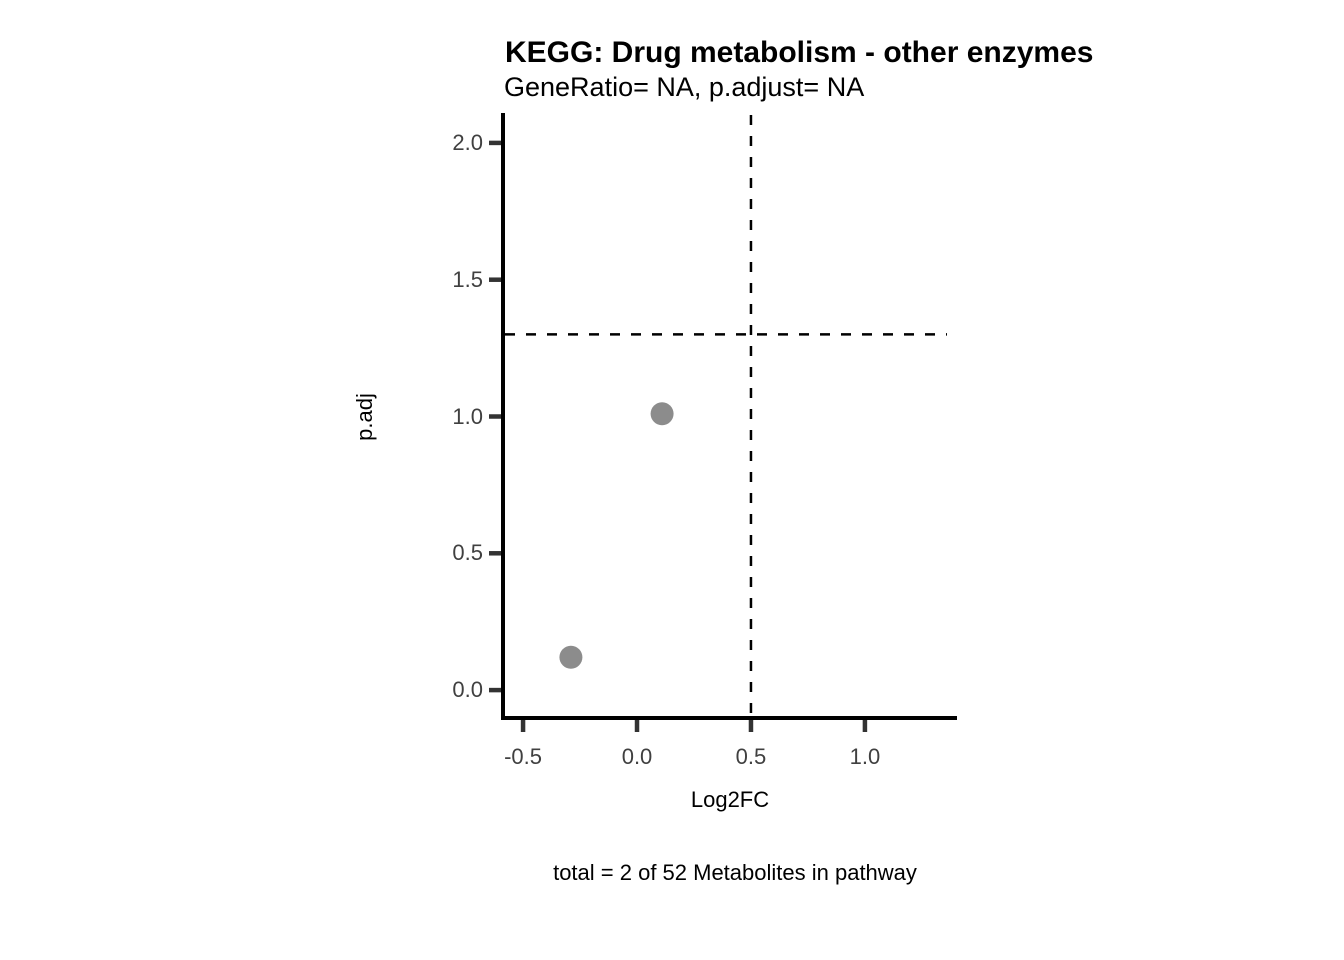 The image size is (1344, 960). Describe the element at coordinates (523, 756) in the screenshot. I see `x-tick-label: -0.5` at that location.